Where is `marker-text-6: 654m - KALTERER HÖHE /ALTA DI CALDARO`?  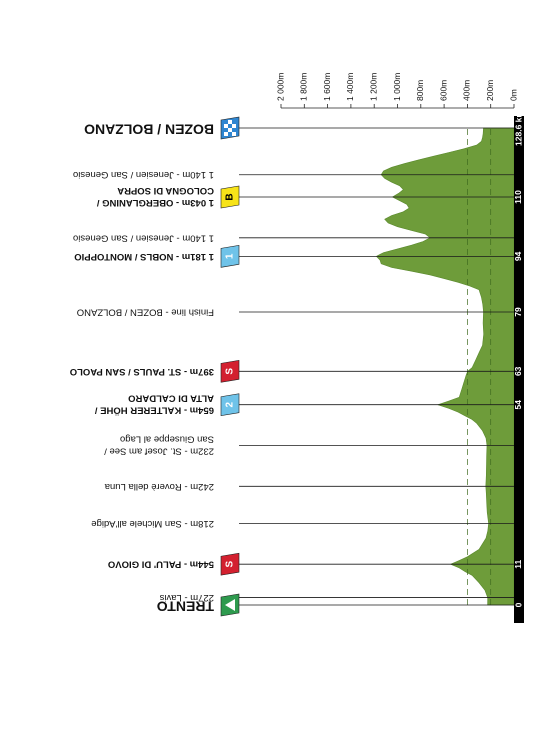 marker-text-6: 654m - KALTERER HÖHE /ALTA DI CALDARO is located at coordinates (154, 404).